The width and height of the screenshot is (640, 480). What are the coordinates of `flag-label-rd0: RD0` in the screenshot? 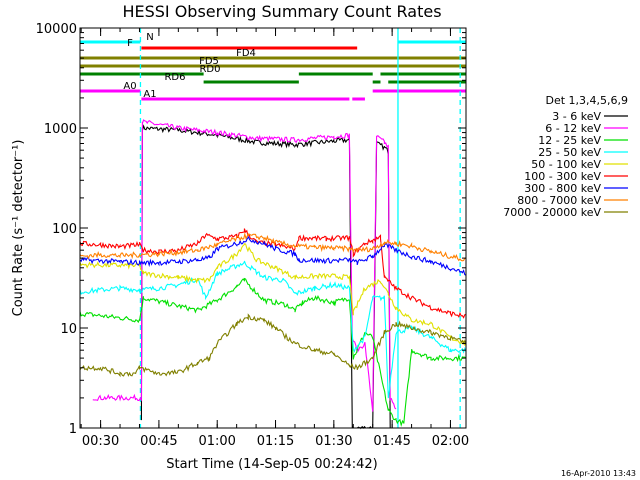 It's located at (209, 69).